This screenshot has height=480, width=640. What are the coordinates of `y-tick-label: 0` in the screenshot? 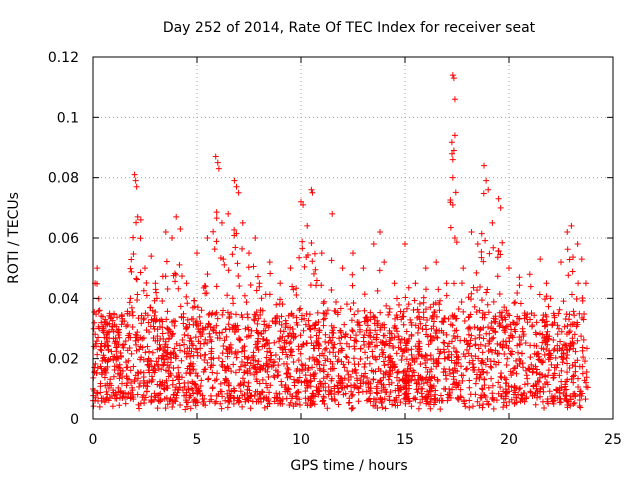 It's located at (74, 420).